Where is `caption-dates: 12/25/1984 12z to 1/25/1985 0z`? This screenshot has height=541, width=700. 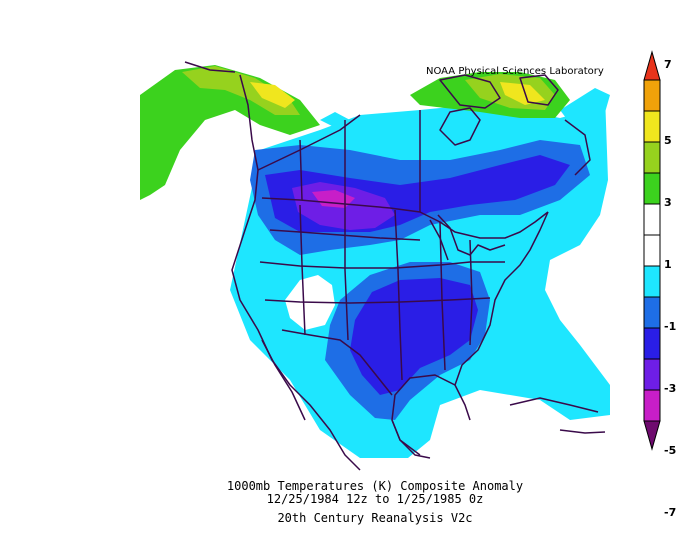 caption-dates: 12/25/1984 12z to 1/25/1985 0z is located at coordinates (375, 499).